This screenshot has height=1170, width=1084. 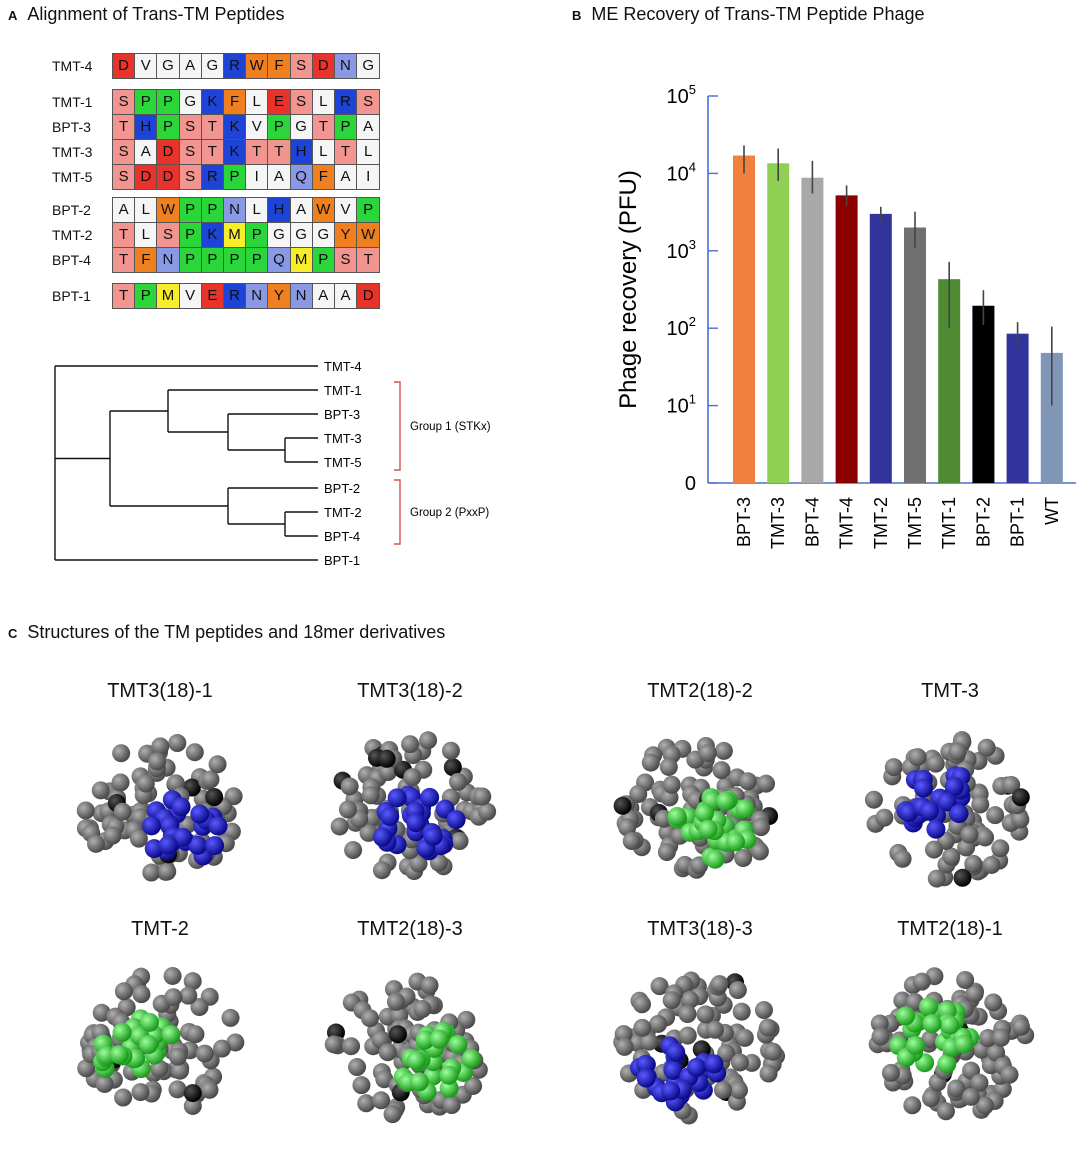 What do you see at coordinates (681, 95) in the screenshot?
I see `y-tick-label: 10⁵` at bounding box center [681, 95].